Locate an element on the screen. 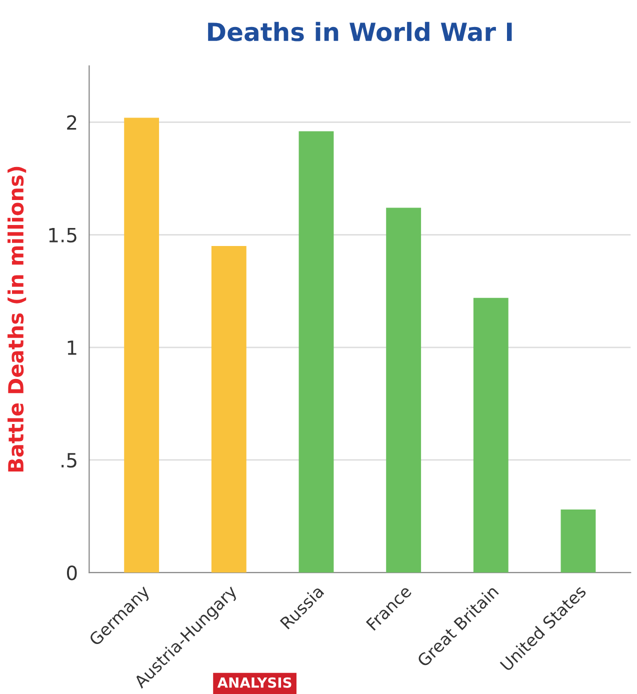  y-tick-label: 0 is located at coordinates (71, 573).